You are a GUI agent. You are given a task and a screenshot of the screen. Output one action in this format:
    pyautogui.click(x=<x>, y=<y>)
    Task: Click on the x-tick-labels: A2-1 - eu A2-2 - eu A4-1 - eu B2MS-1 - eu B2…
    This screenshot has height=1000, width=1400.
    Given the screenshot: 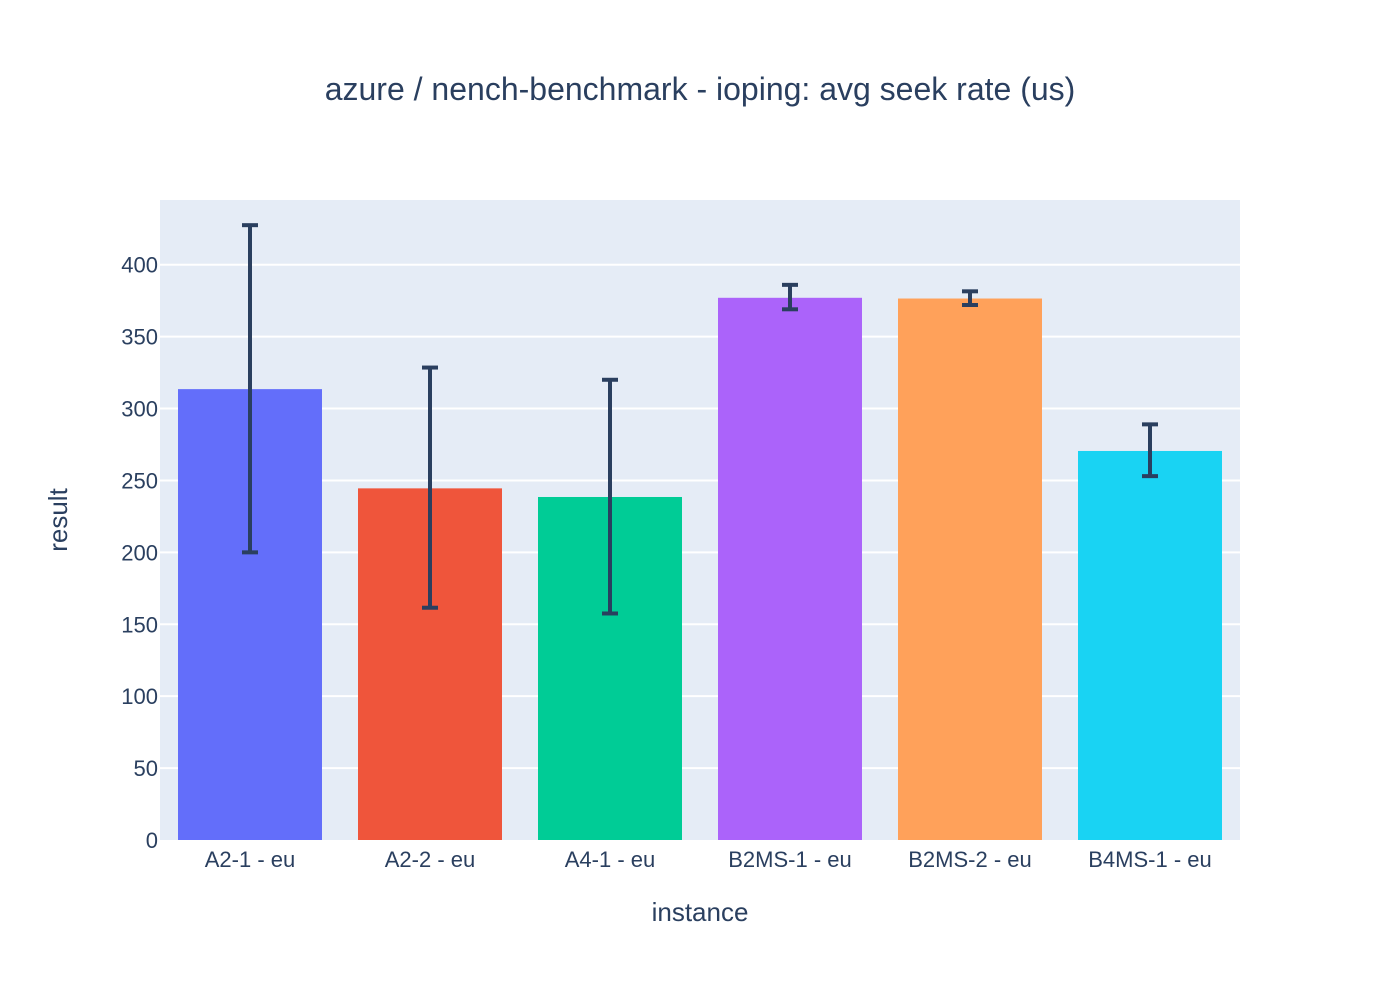 What is the action you would take?
    pyautogui.click(x=708, y=859)
    